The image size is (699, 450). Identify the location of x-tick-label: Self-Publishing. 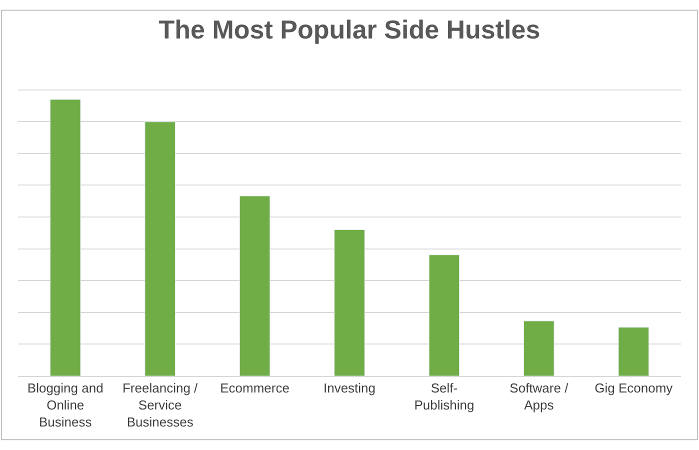
(444, 396).